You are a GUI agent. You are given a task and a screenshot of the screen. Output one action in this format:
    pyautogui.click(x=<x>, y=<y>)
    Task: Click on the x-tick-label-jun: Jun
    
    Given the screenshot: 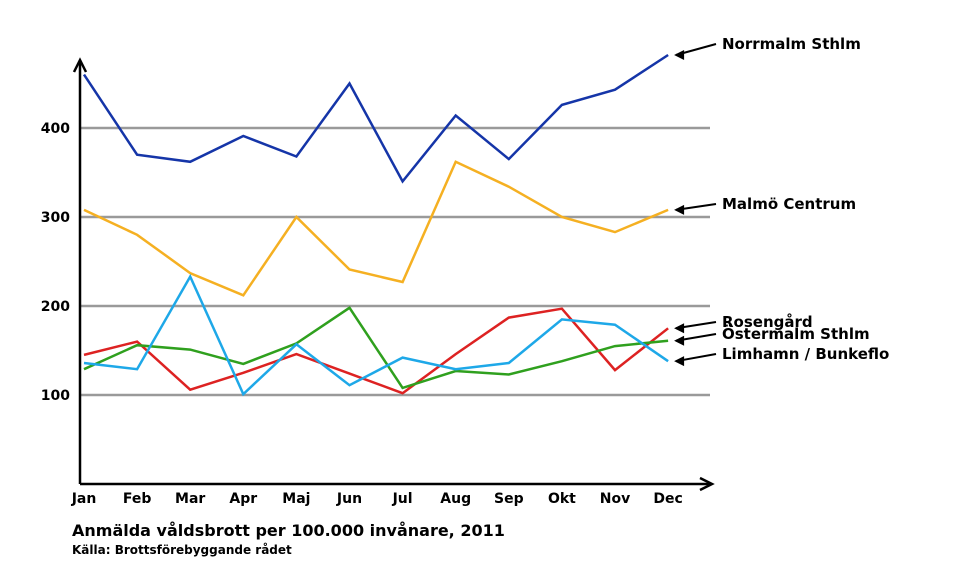 What is the action you would take?
    pyautogui.click(x=349, y=499)
    